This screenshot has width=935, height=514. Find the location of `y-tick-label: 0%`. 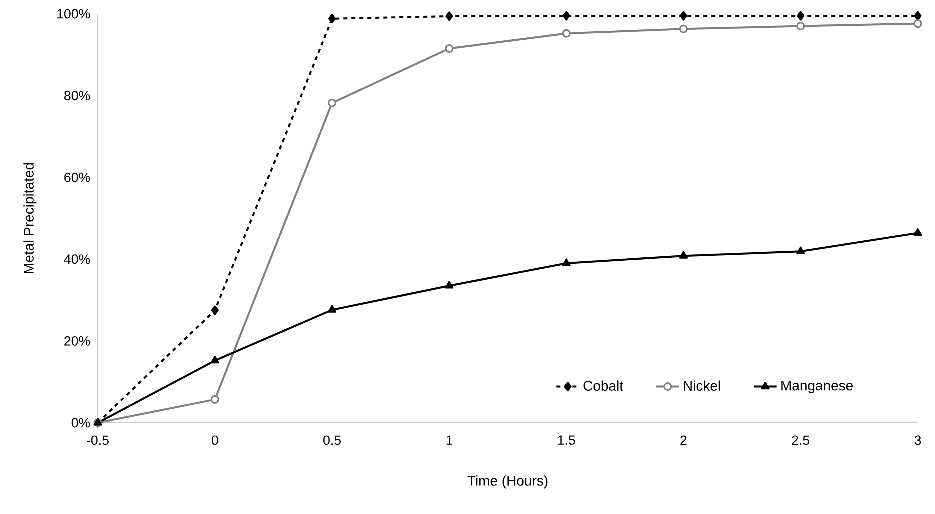

y-tick-label: 0% is located at coordinates (81, 423).